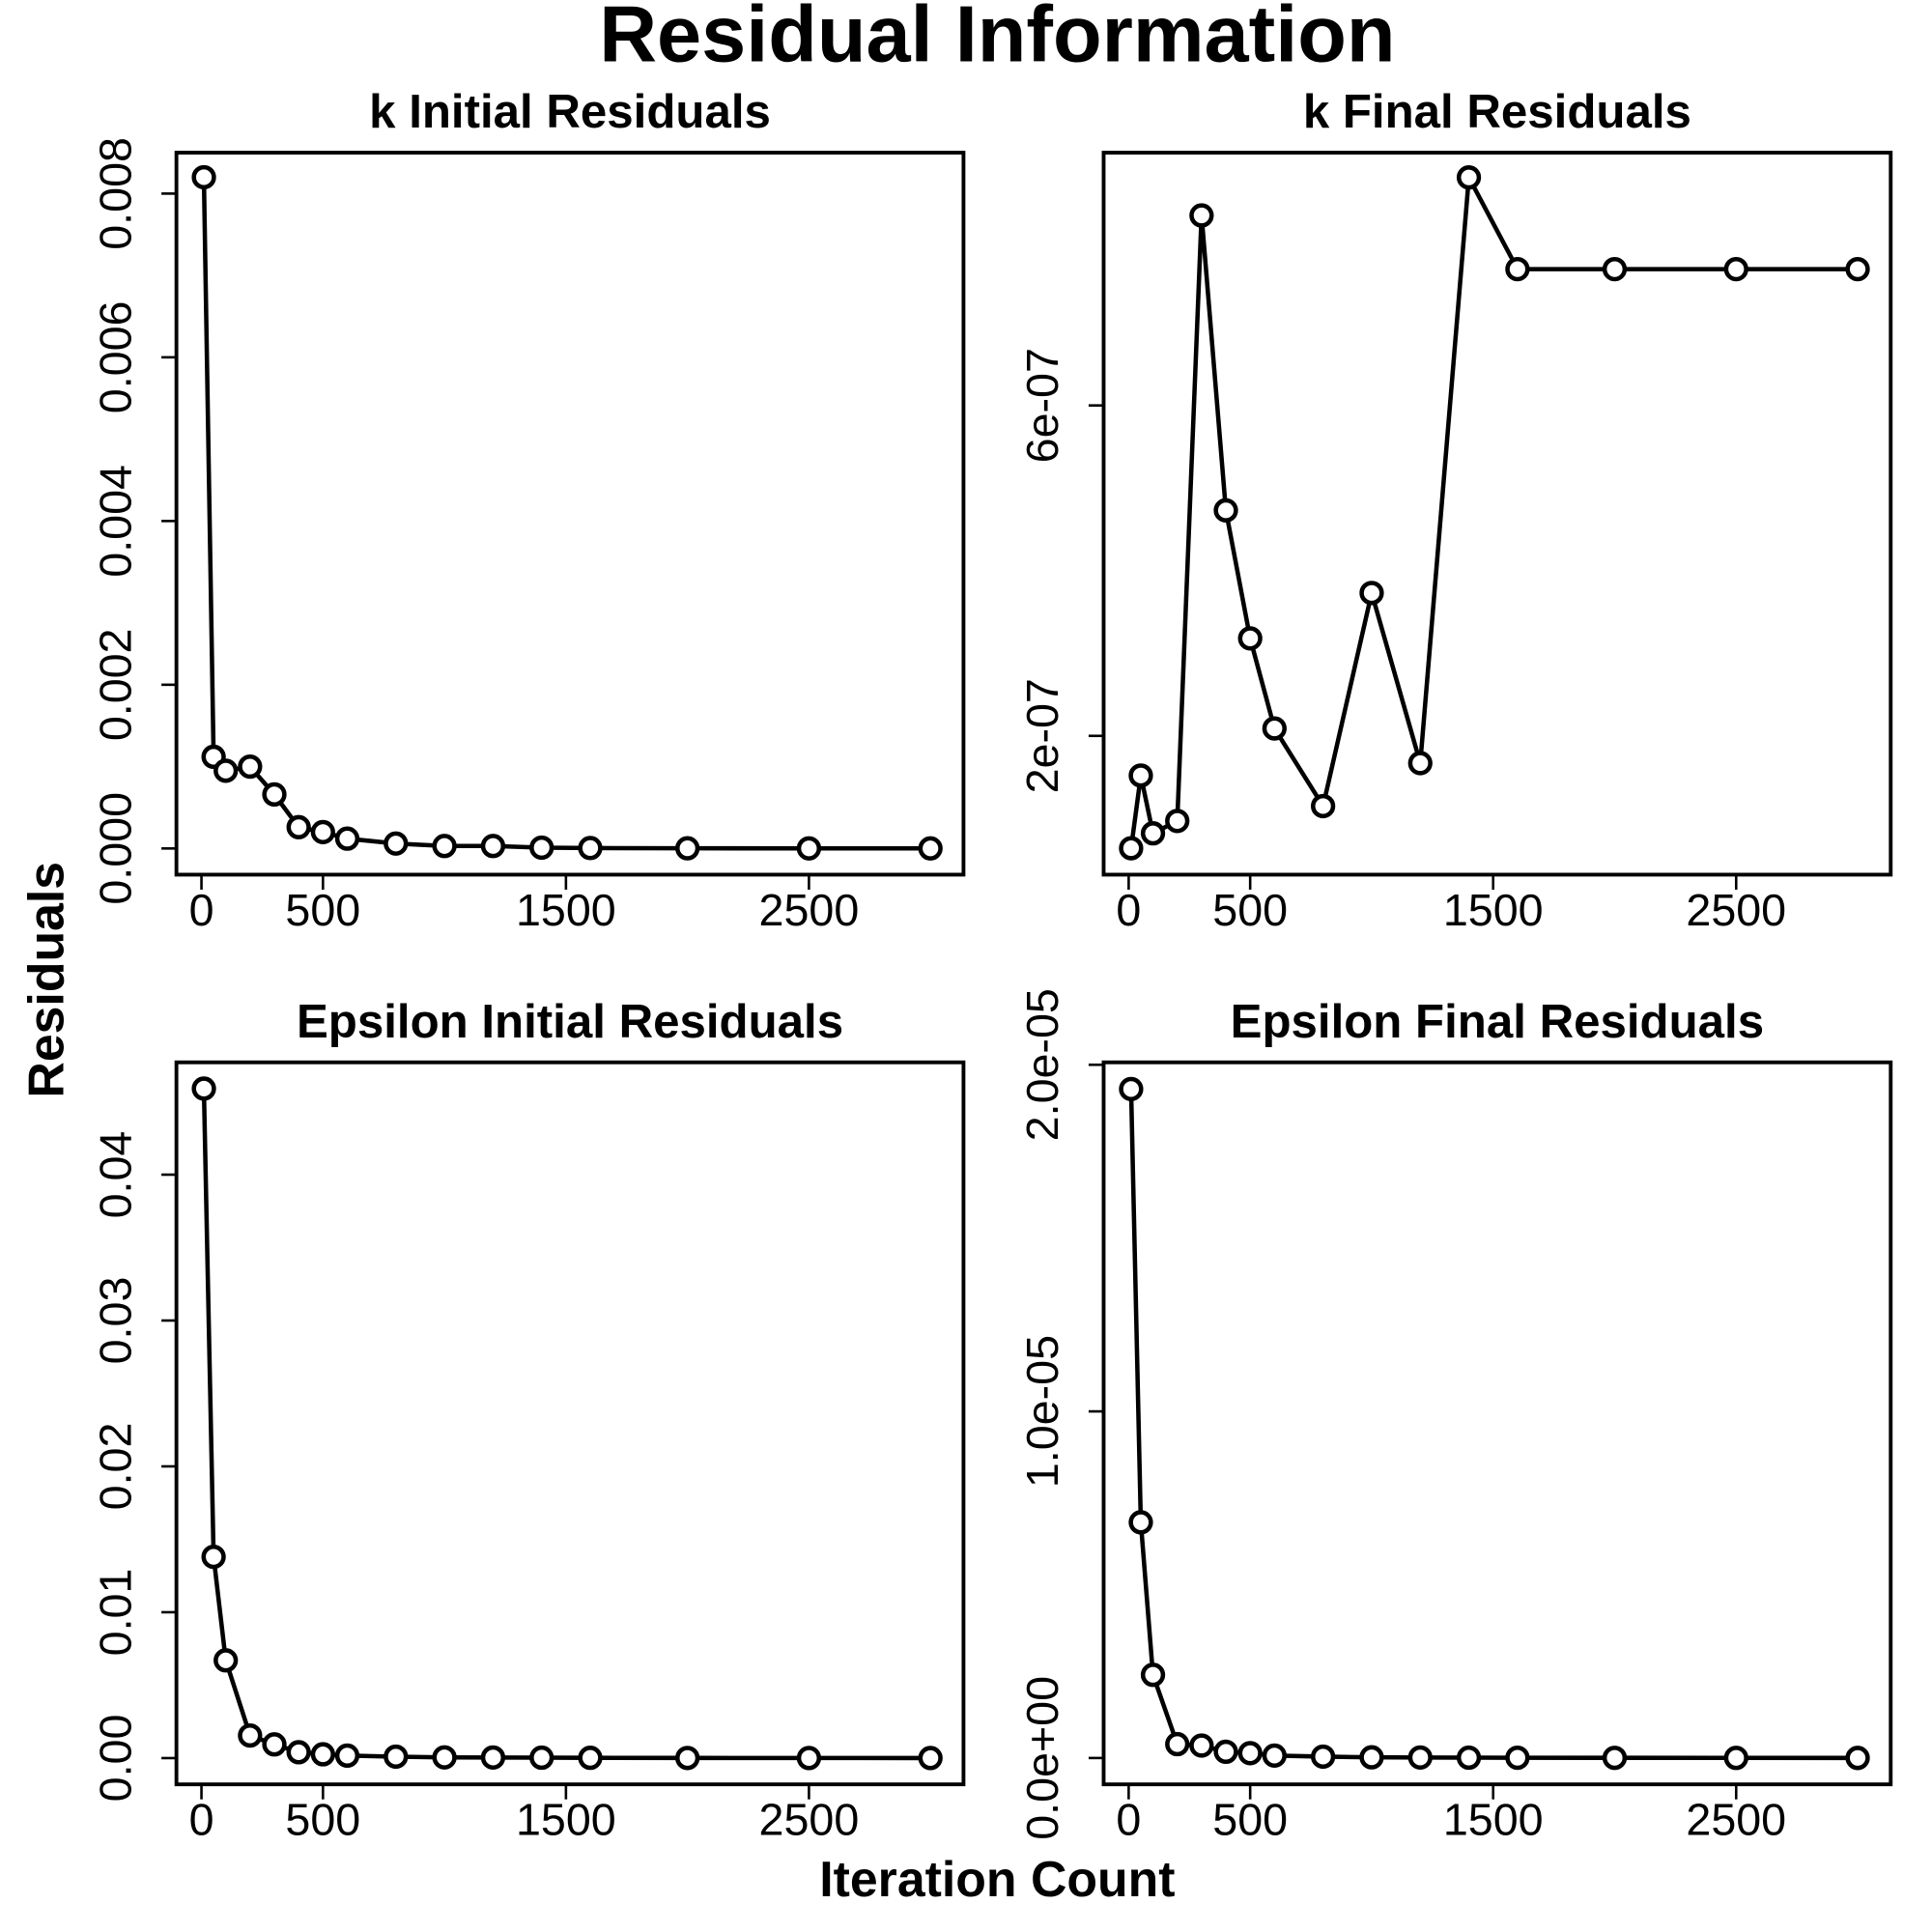 The width and height of the screenshot is (1932, 1932). Describe the element at coordinates (115, 193) in the screenshot. I see `y-tick-label: 0.008` at that location.